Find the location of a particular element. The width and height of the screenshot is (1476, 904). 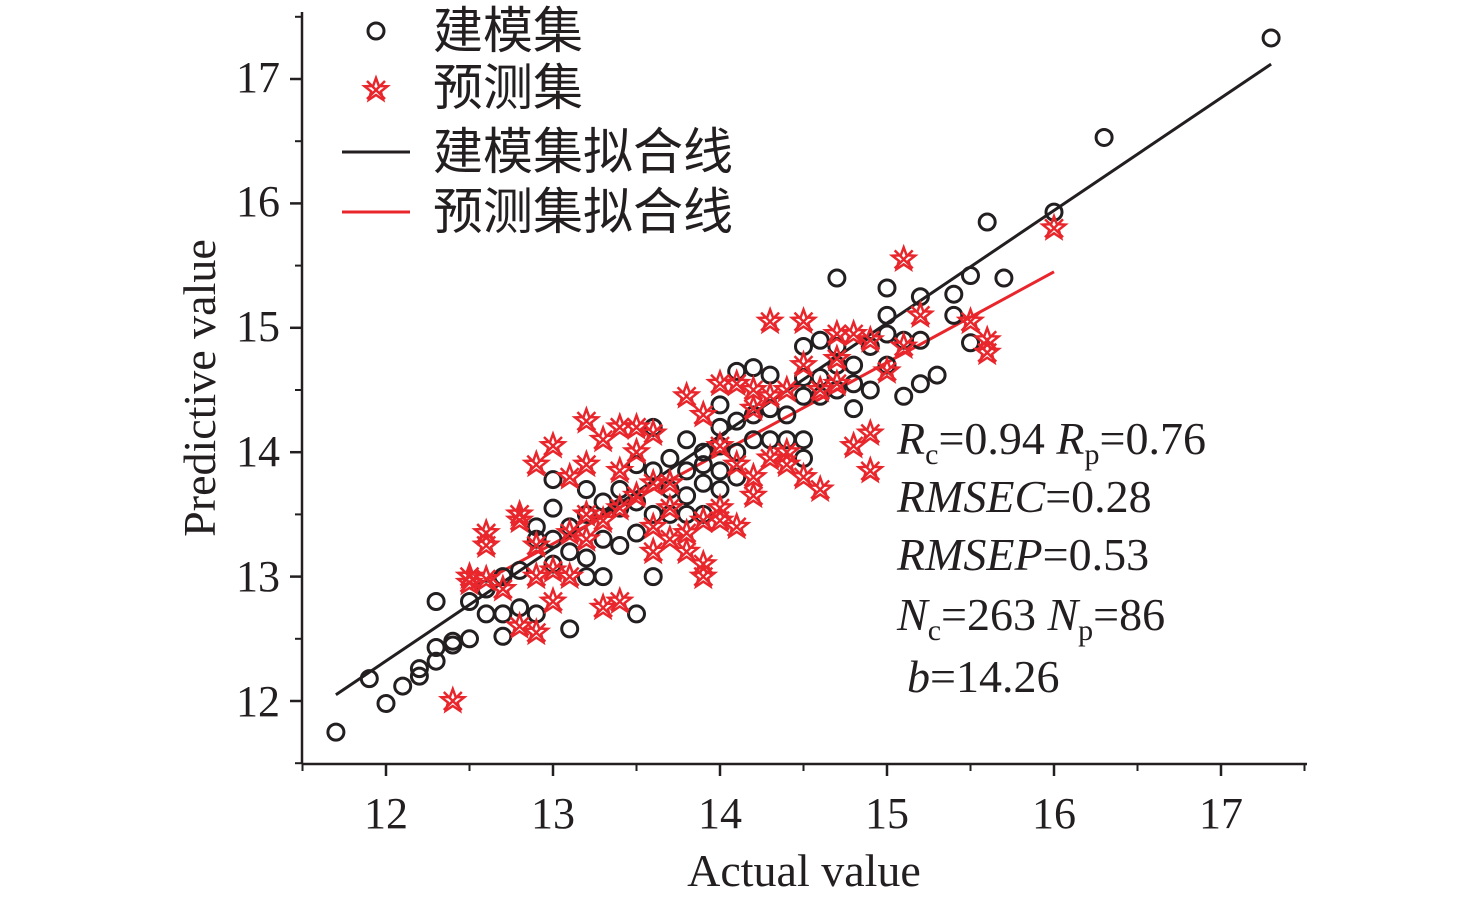

stat-rmsep-value: 0.53 is located at coordinates (1109, 554).